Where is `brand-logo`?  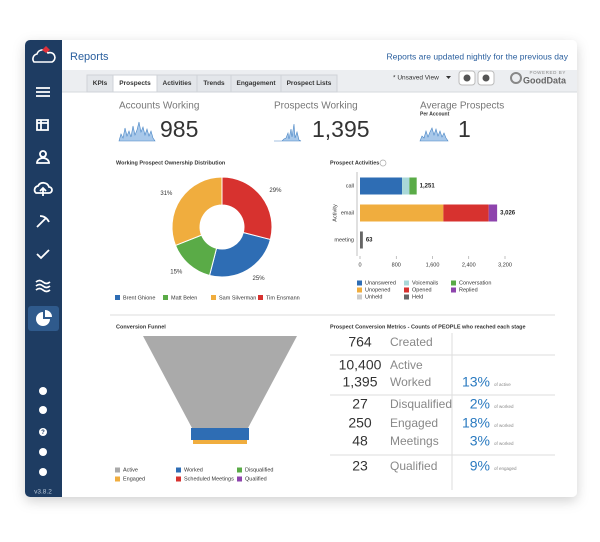
brand-logo is located at coordinates (516, 78).